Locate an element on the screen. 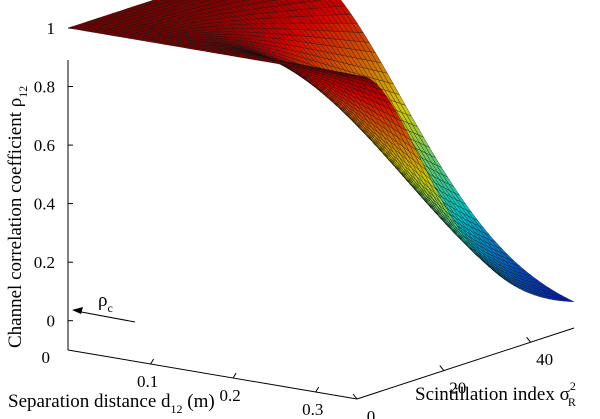  y-tick-label: 0 is located at coordinates (371, 413).